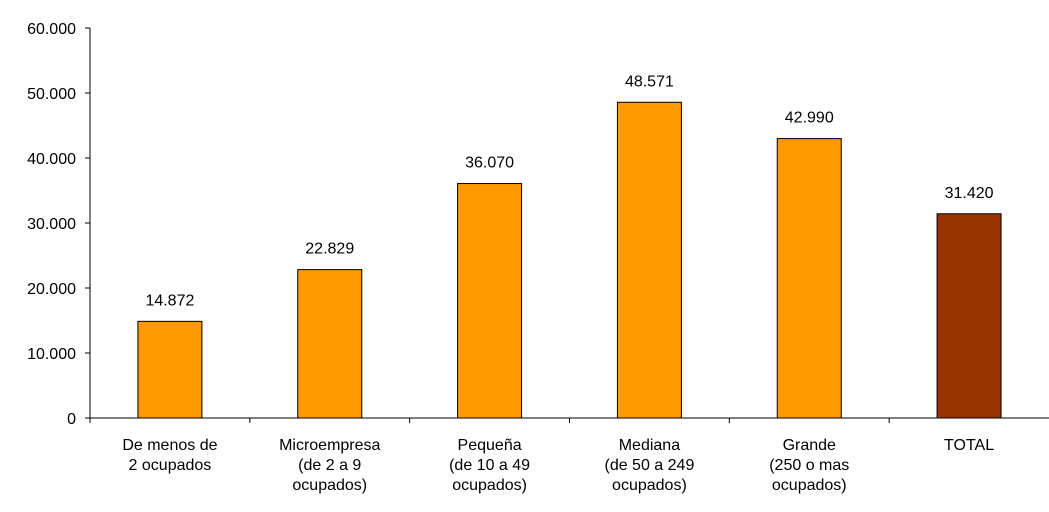  Describe the element at coordinates (51, 29) in the screenshot. I see `y-tick-label: 60.000` at that location.